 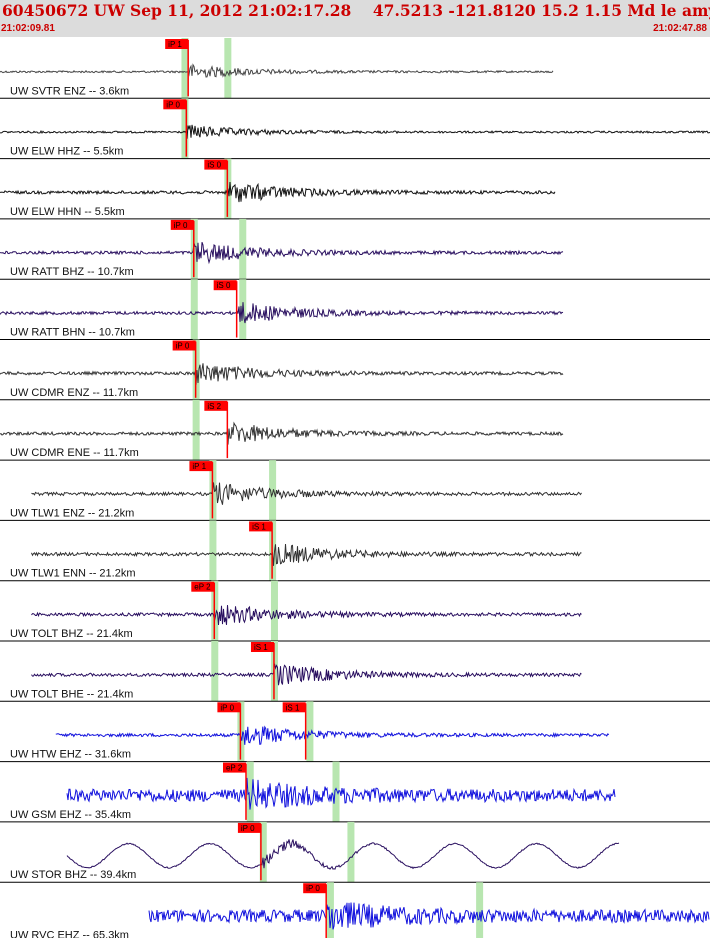 What do you see at coordinates (74, 393) in the screenshot?
I see `station-label: UW CDMR ENZ -- 11.7km` at bounding box center [74, 393].